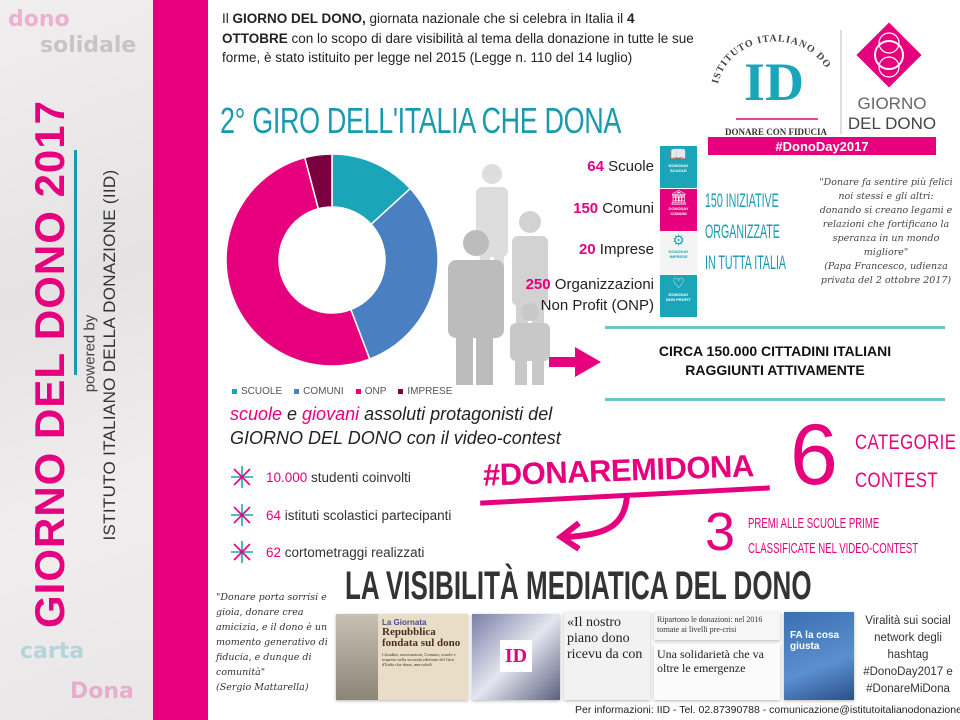 The width and height of the screenshot is (960, 720). What do you see at coordinates (897, 480) in the screenshot?
I see `text: CONTEST` at bounding box center [897, 480].